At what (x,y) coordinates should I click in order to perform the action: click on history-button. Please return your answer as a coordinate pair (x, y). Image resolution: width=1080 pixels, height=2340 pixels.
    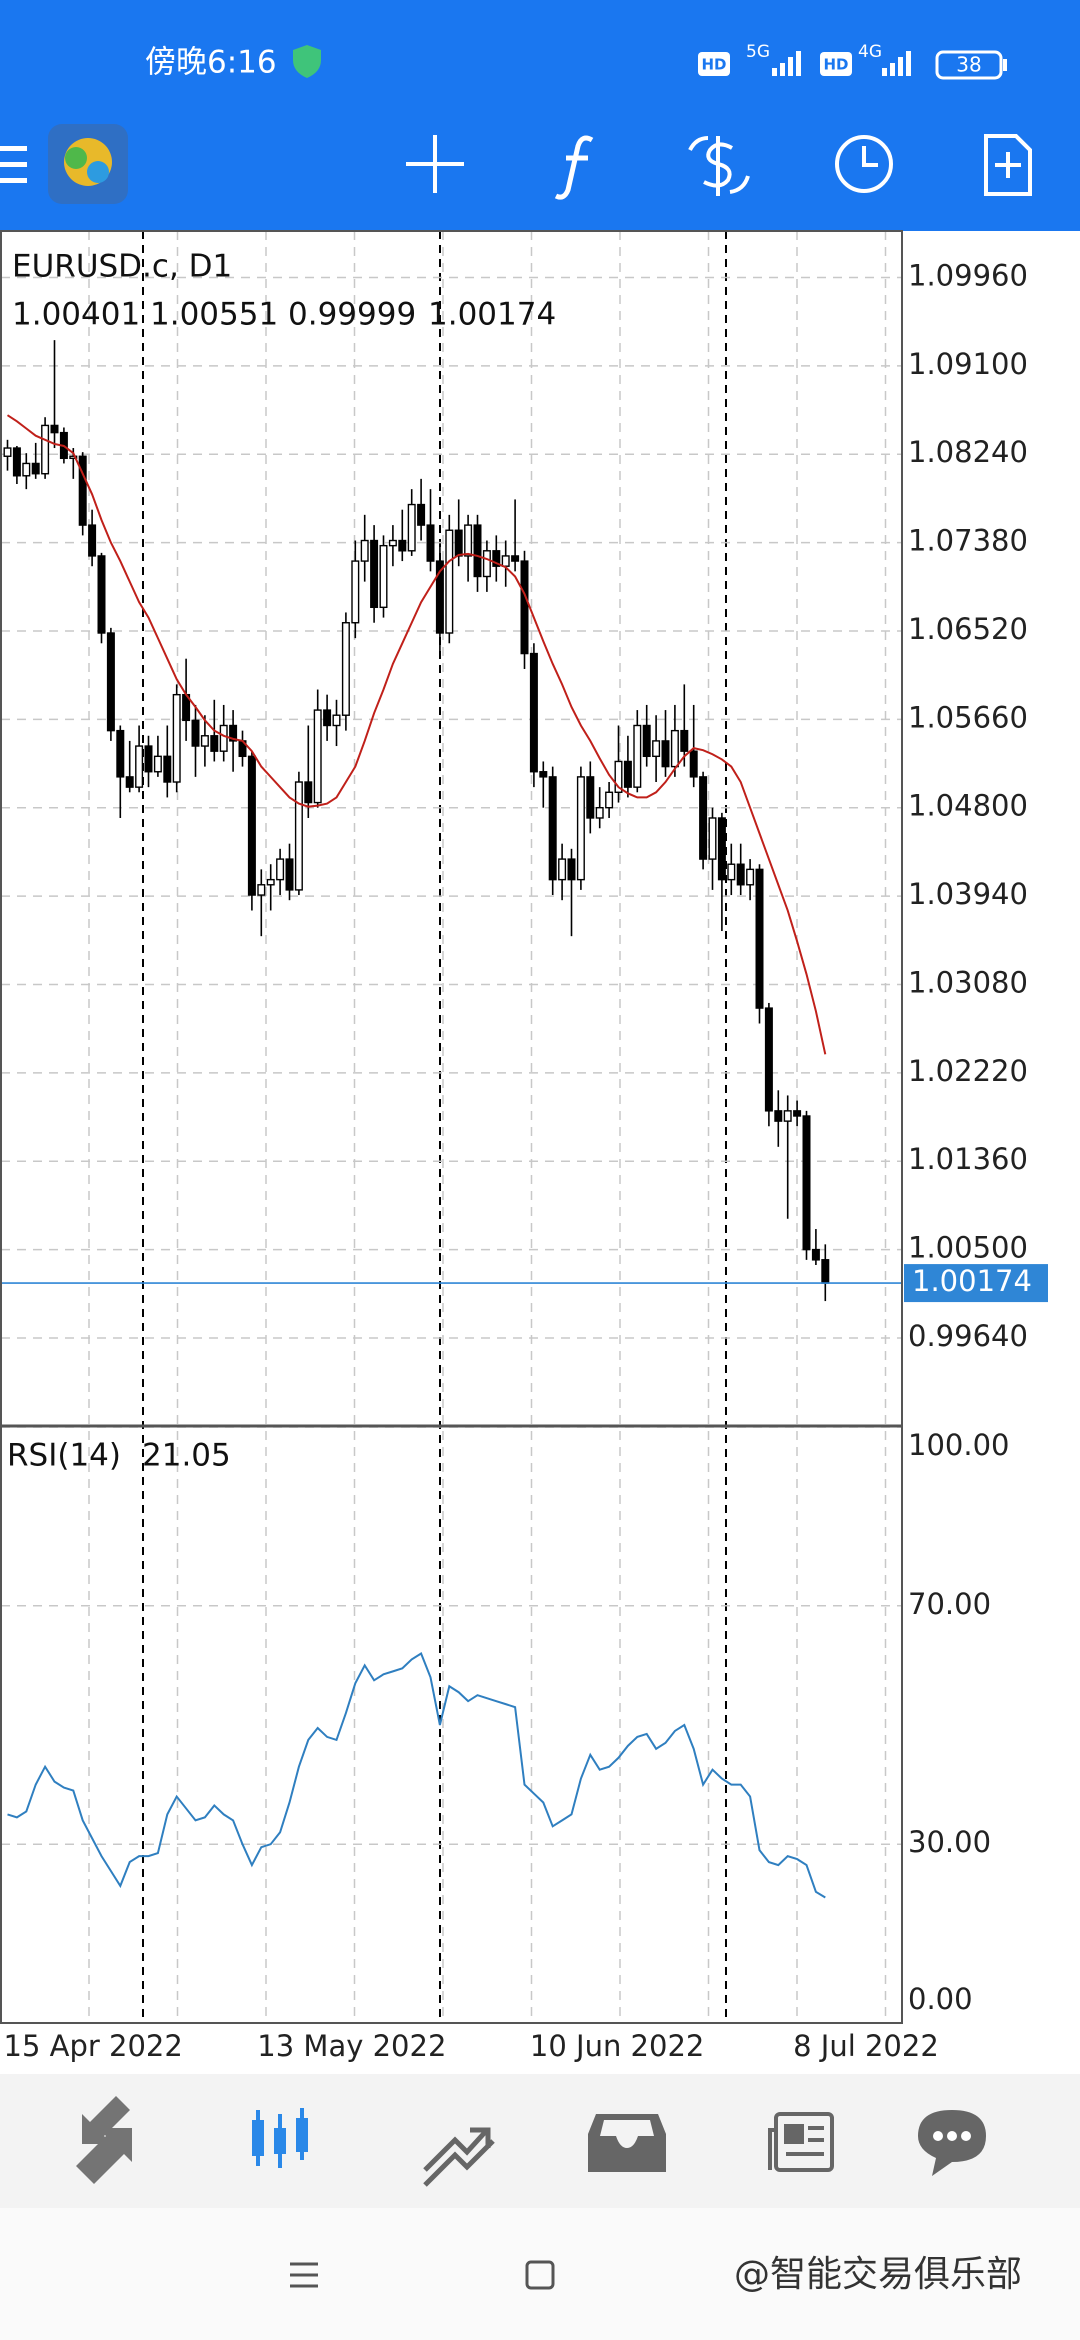
    Looking at the image, I should click on (864, 164).